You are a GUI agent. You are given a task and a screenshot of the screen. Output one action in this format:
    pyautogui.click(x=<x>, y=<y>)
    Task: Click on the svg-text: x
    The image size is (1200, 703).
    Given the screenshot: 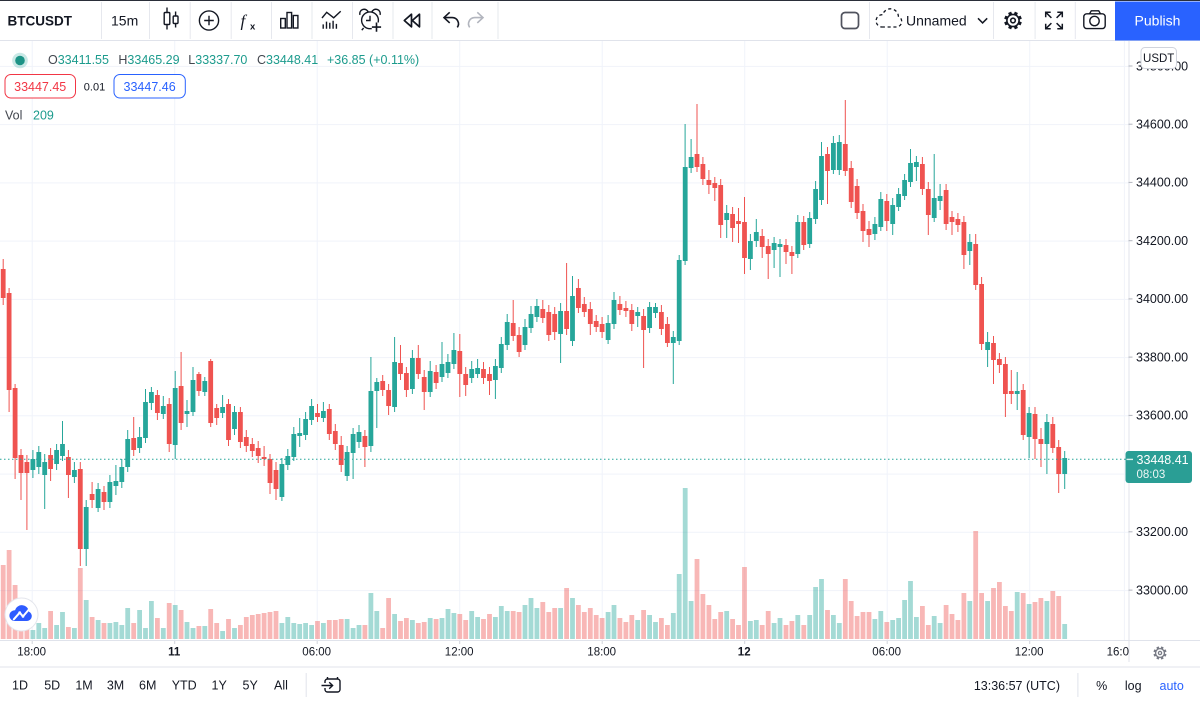 What is the action you would take?
    pyautogui.click(x=253, y=27)
    